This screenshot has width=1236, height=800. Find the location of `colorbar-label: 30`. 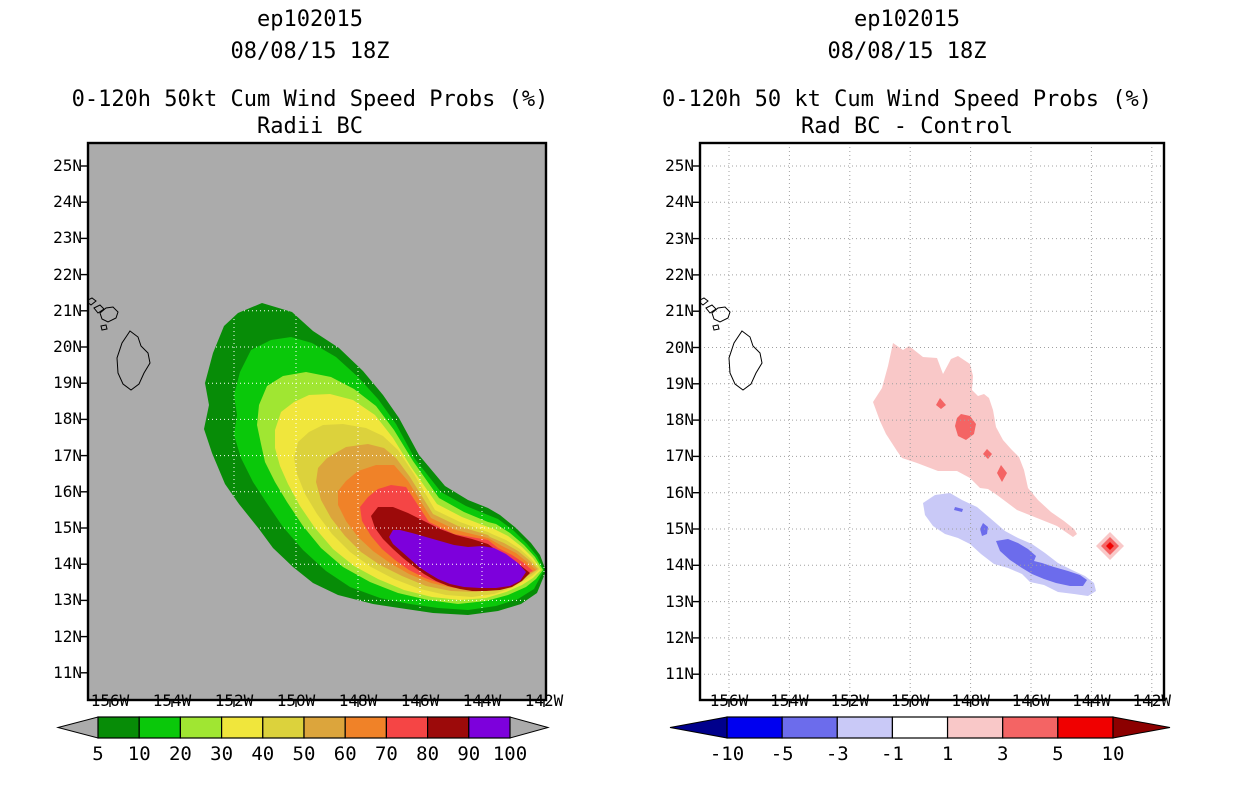

colorbar-label: 30 is located at coordinates (221, 754).